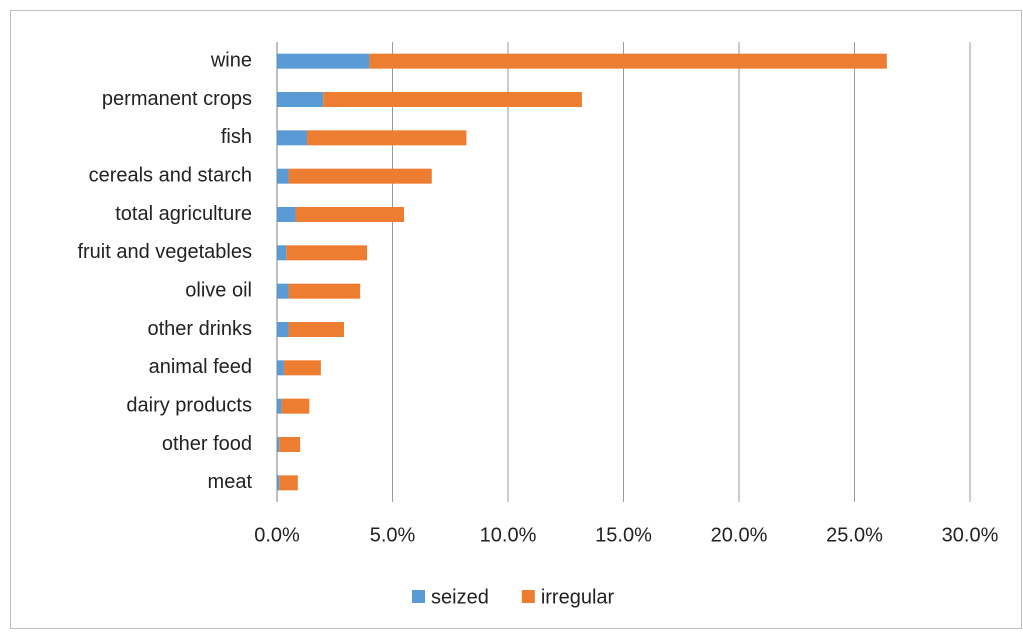  What do you see at coordinates (218, 290) in the screenshot?
I see `y-tick-label: olive oil` at bounding box center [218, 290].